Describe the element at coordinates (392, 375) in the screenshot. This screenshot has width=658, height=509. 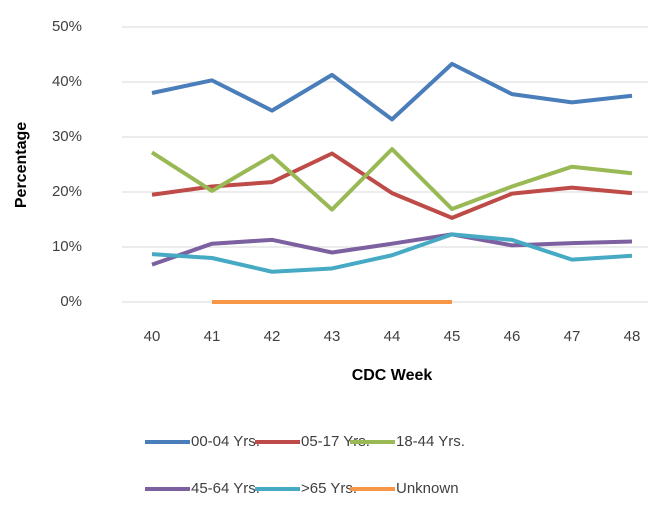
I see `x-axis-title: CDC Week` at that location.